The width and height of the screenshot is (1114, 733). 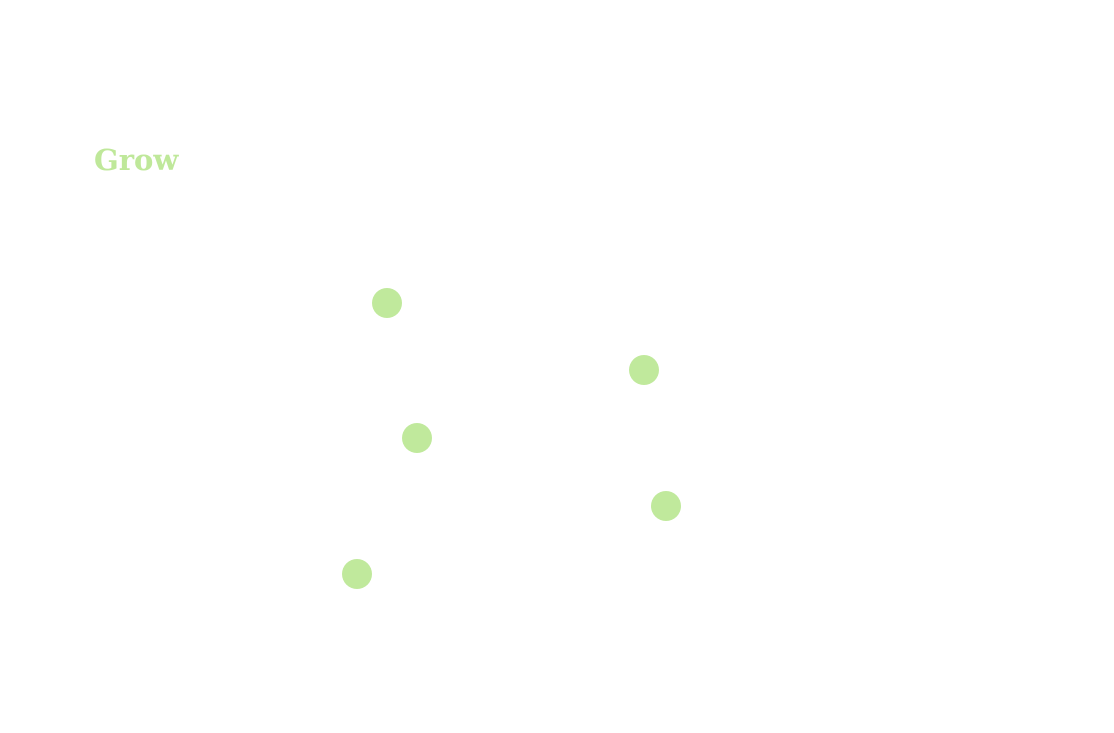 What do you see at coordinates (136, 160) in the screenshot?
I see `page-title: Grow` at bounding box center [136, 160].